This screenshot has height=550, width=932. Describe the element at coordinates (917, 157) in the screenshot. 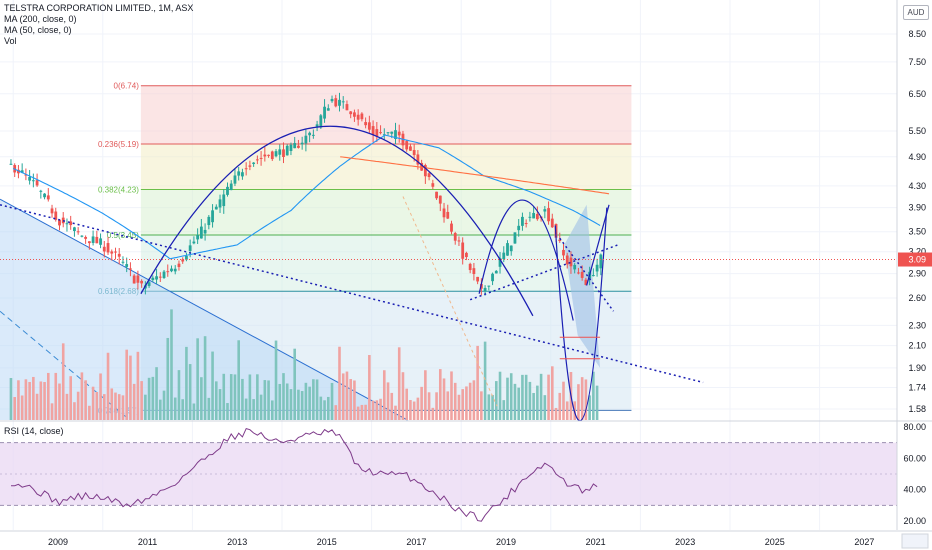

I see `price-tick-label: 4.90` at that location.